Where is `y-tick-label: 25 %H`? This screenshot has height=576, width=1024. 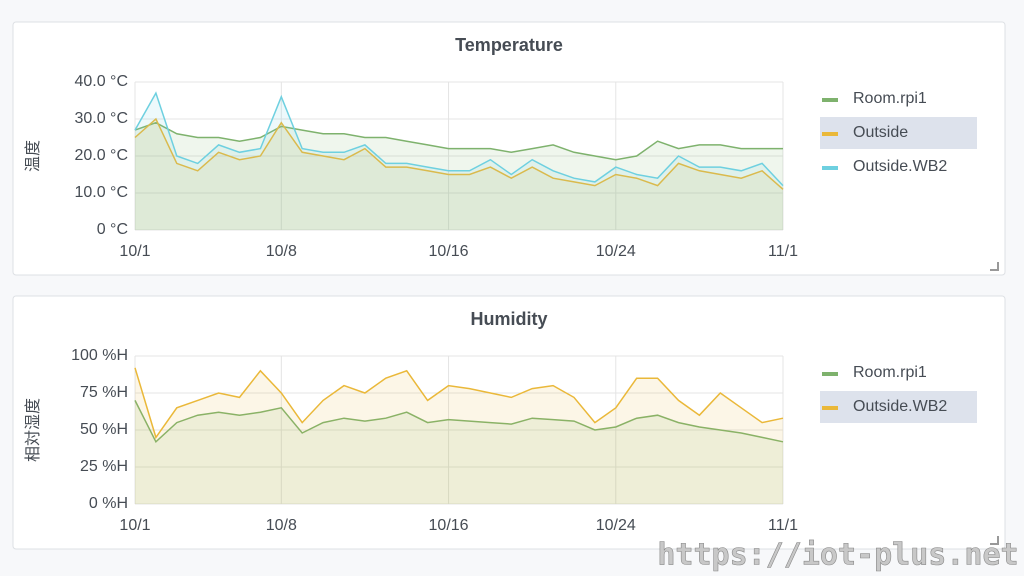 y-tick-label: 25 %H is located at coordinates (104, 466).